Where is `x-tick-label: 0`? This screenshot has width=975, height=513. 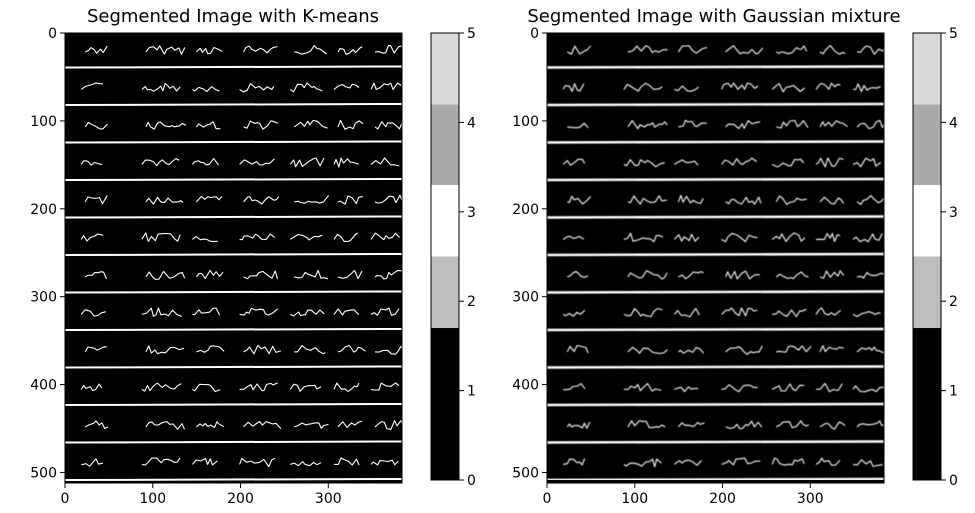
x-tick-label: 0 is located at coordinates (65, 499).